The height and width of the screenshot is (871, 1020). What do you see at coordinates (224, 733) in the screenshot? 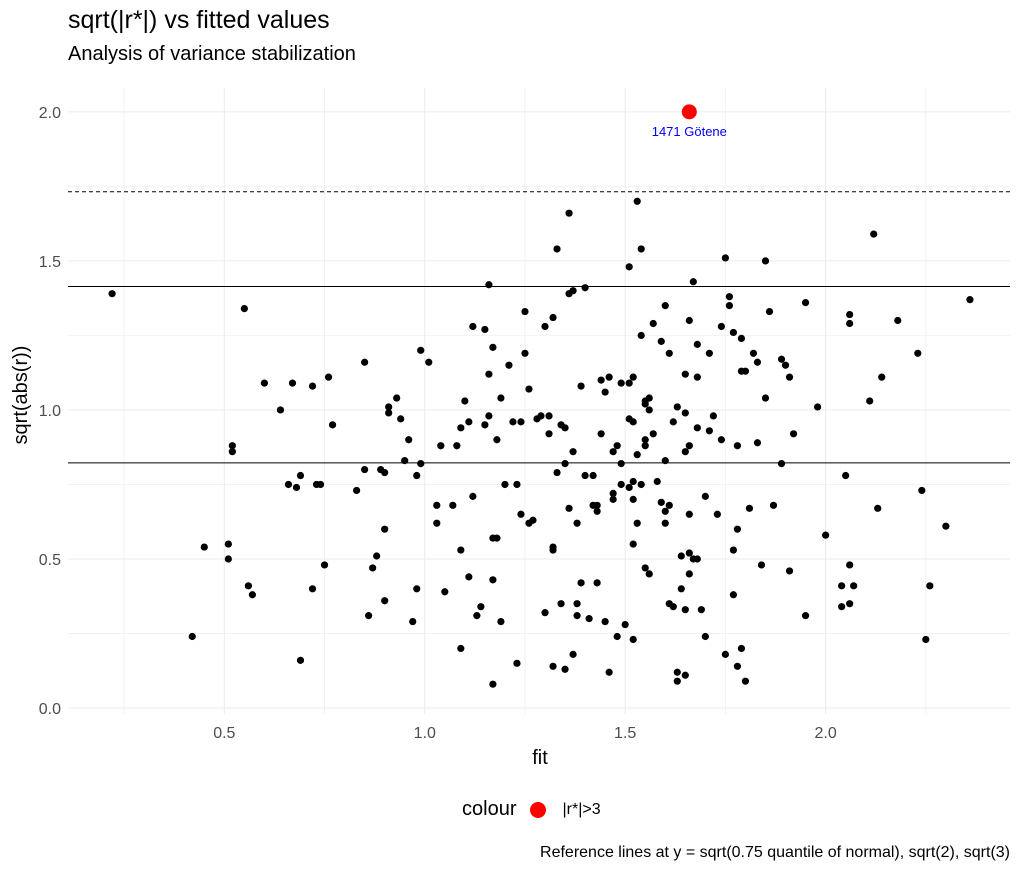
I see `x-tick-label: 0.5` at bounding box center [224, 733].